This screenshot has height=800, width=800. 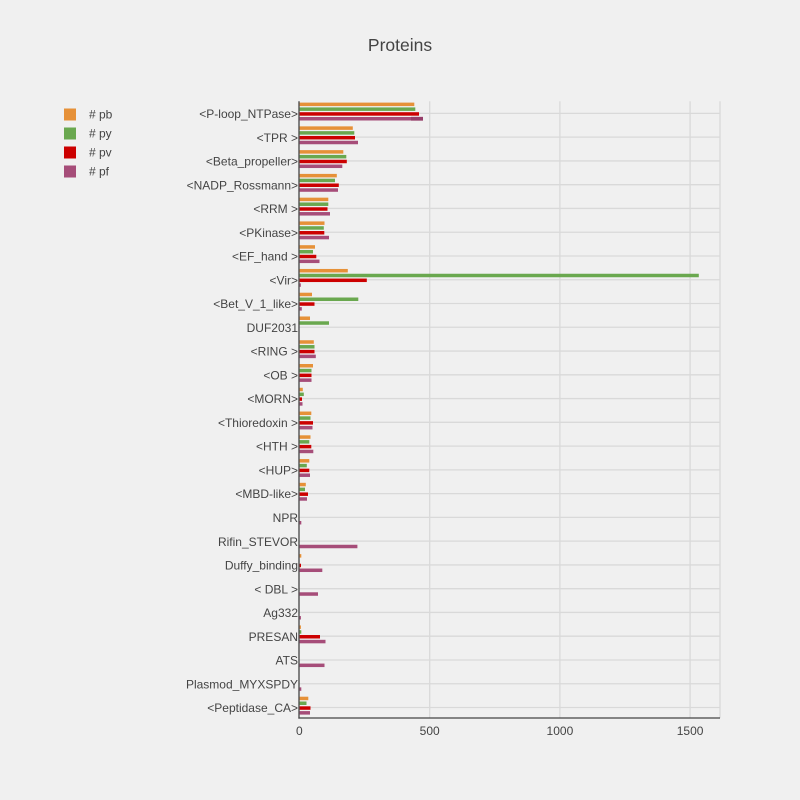 I want to click on svg-text: 0, so click(x=299, y=731).